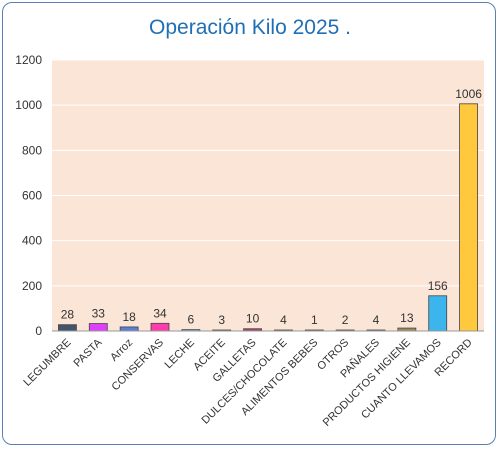 Image resolution: width=500 pixels, height=449 pixels. Describe the element at coordinates (32, 150) in the screenshot. I see `y-tick-label: 800` at that location.